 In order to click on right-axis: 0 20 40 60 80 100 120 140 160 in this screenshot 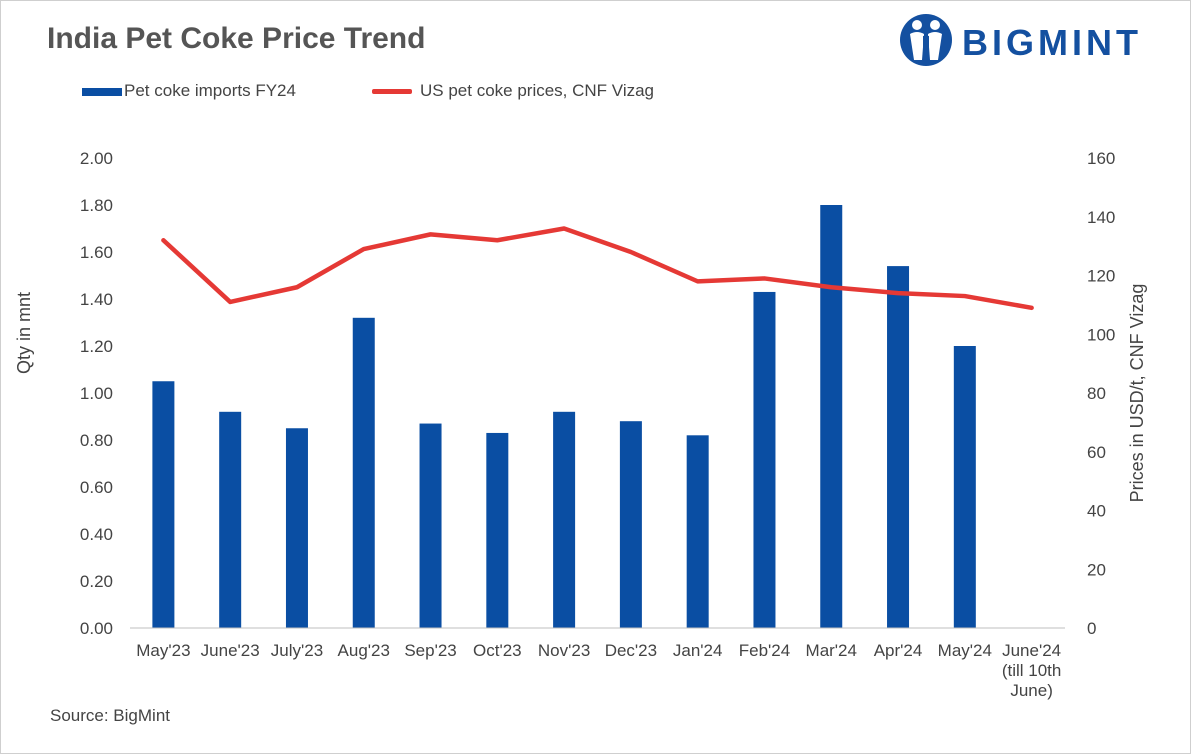, I will do `click(1101, 393)`.